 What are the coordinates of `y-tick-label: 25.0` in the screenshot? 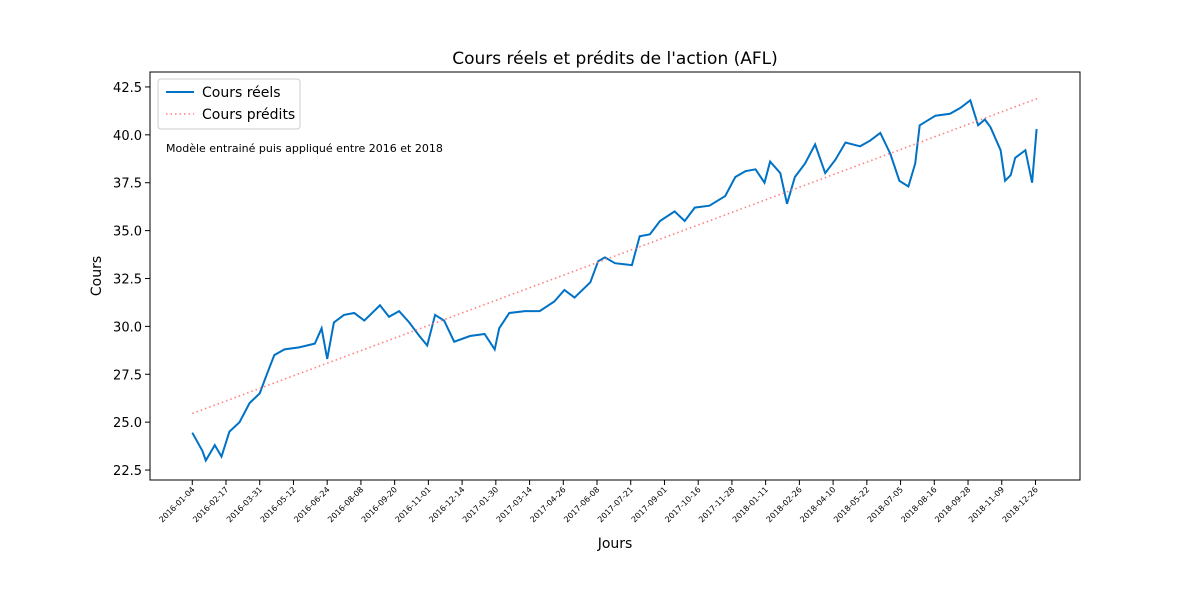 It's located at (127, 423).